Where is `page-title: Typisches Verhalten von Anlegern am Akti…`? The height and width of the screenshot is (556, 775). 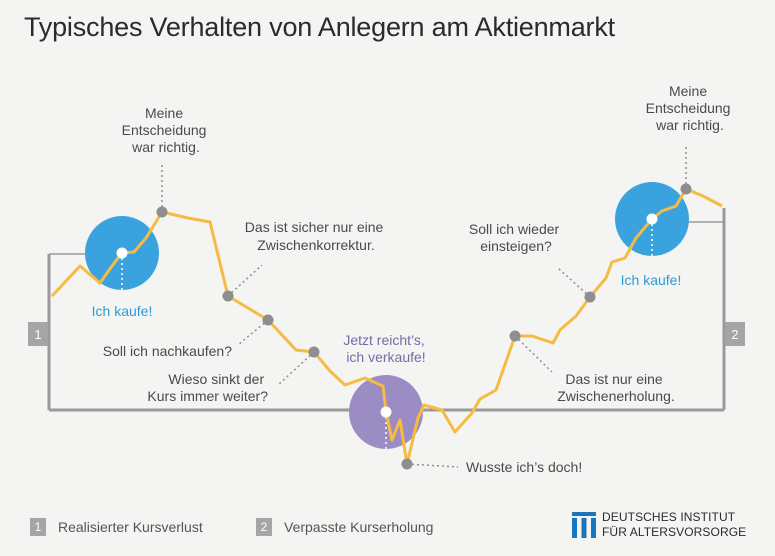 page-title: Typisches Verhalten von Anlegern am Akti… is located at coordinates (319, 27).